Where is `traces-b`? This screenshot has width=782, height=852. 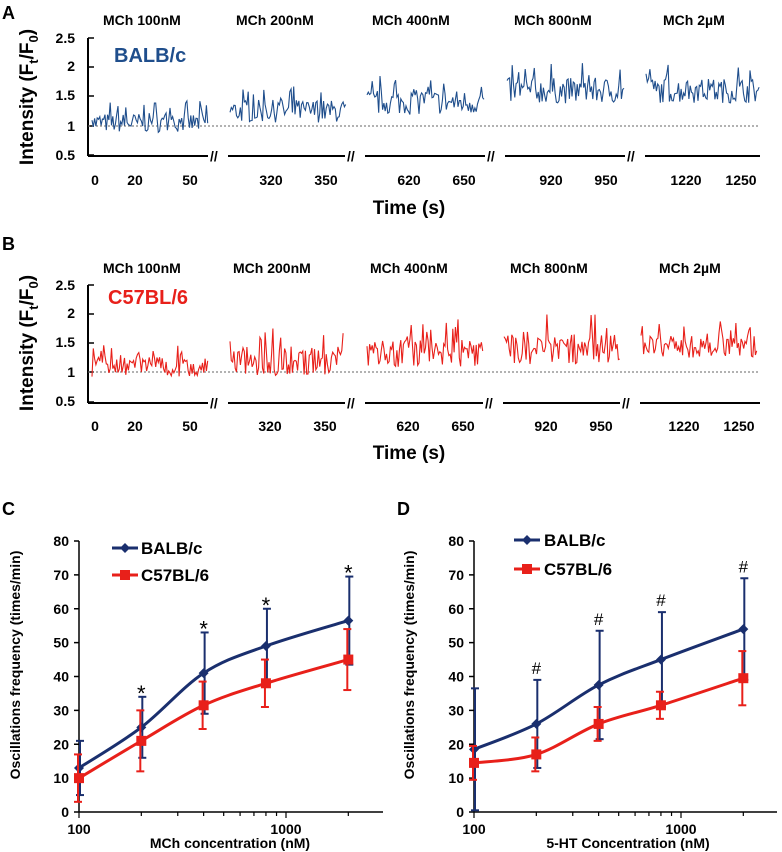 traces-b is located at coordinates (424, 346).